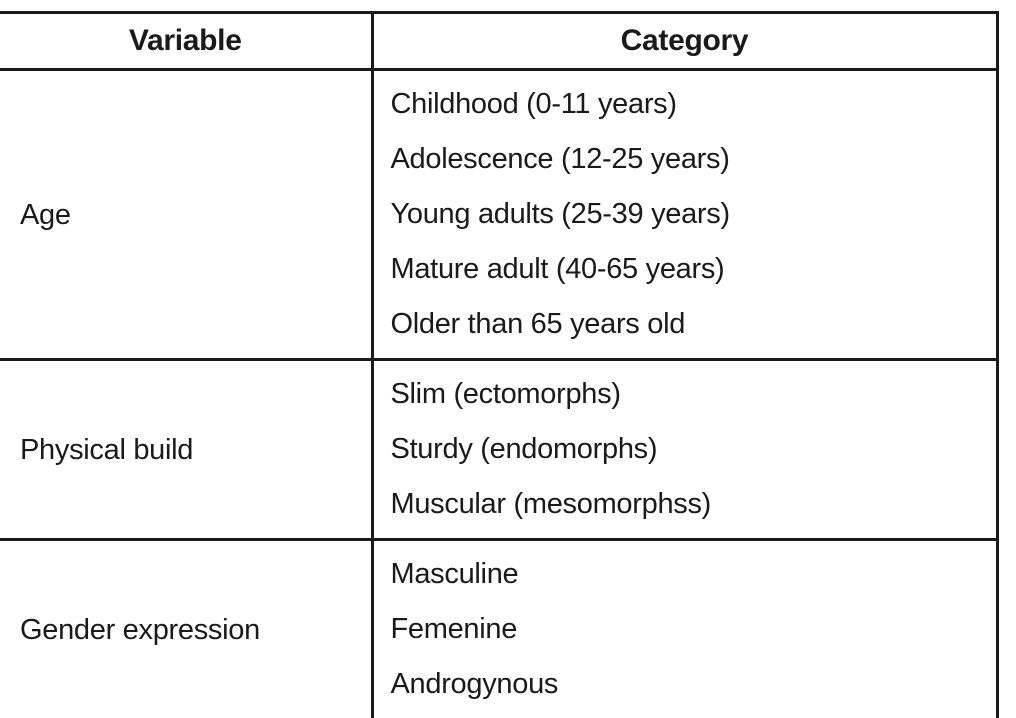 The height and width of the screenshot is (718, 1016). What do you see at coordinates (689, 629) in the screenshot?
I see `category-item: Femenine` at bounding box center [689, 629].